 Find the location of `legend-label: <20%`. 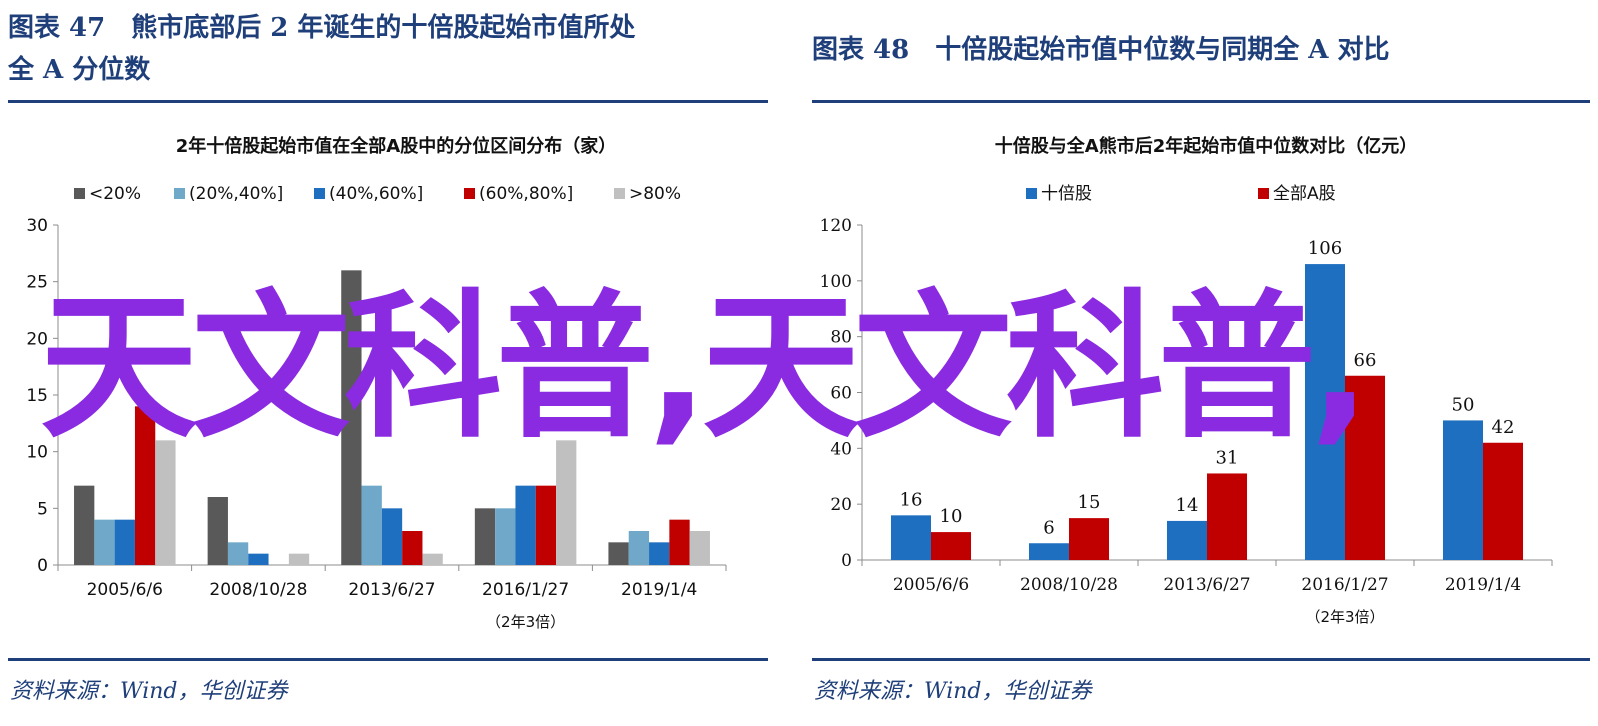

legend-label: <20% is located at coordinates (115, 194).